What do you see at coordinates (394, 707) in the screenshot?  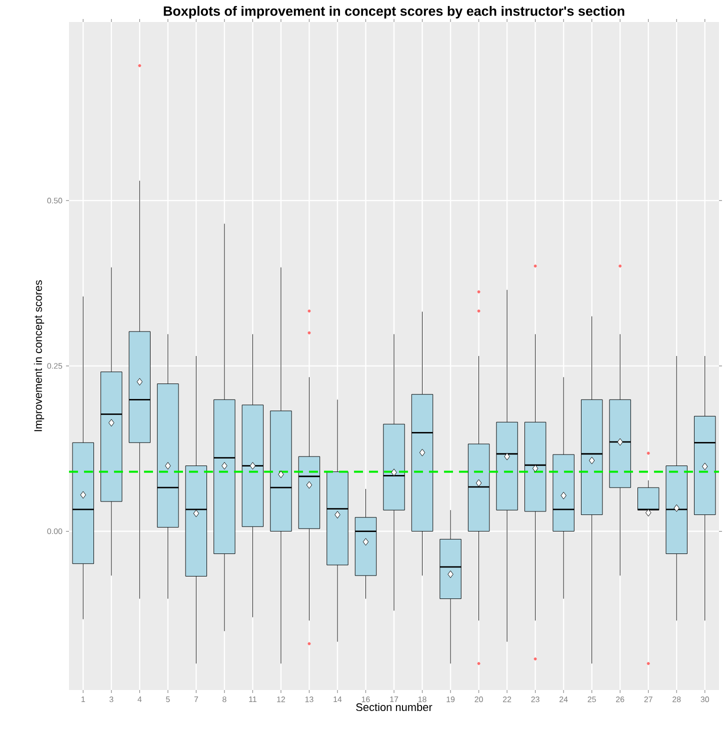 I see `x-axis-title: Section number` at bounding box center [394, 707].